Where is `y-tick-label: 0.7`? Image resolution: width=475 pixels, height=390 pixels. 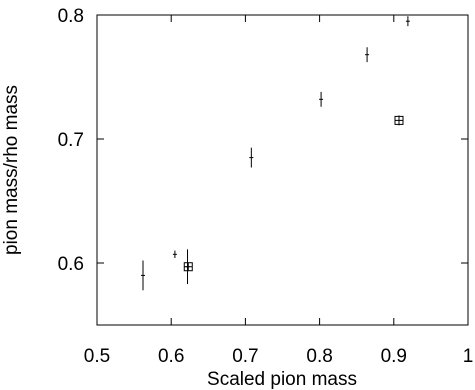
y-tick-label: 0.7 is located at coordinates (71, 140).